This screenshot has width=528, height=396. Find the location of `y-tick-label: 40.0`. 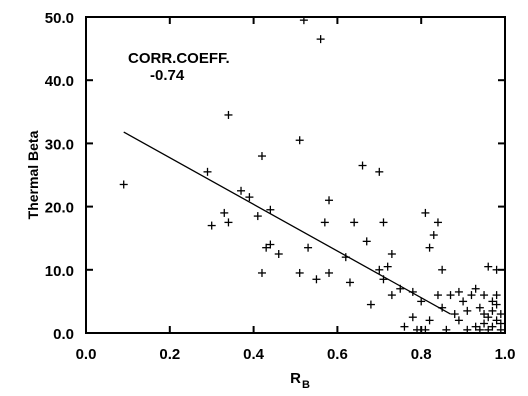

y-tick-label: 40.0 is located at coordinates (59, 81).